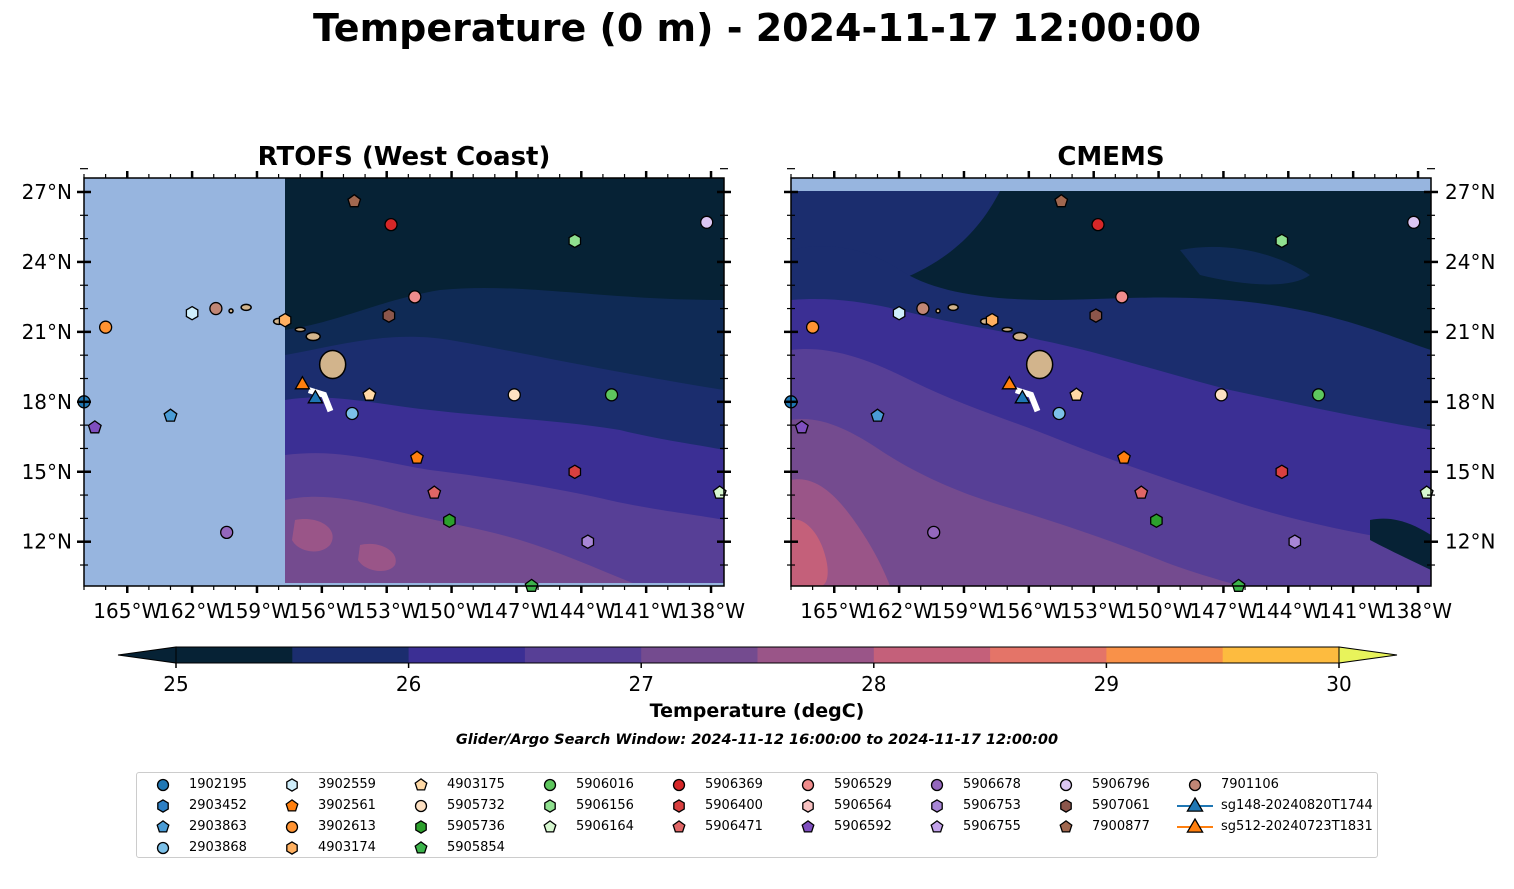 The height and width of the screenshot is (889, 1514). Describe the element at coordinates (347, 805) in the screenshot. I see `legend-label: 3902561` at that location.